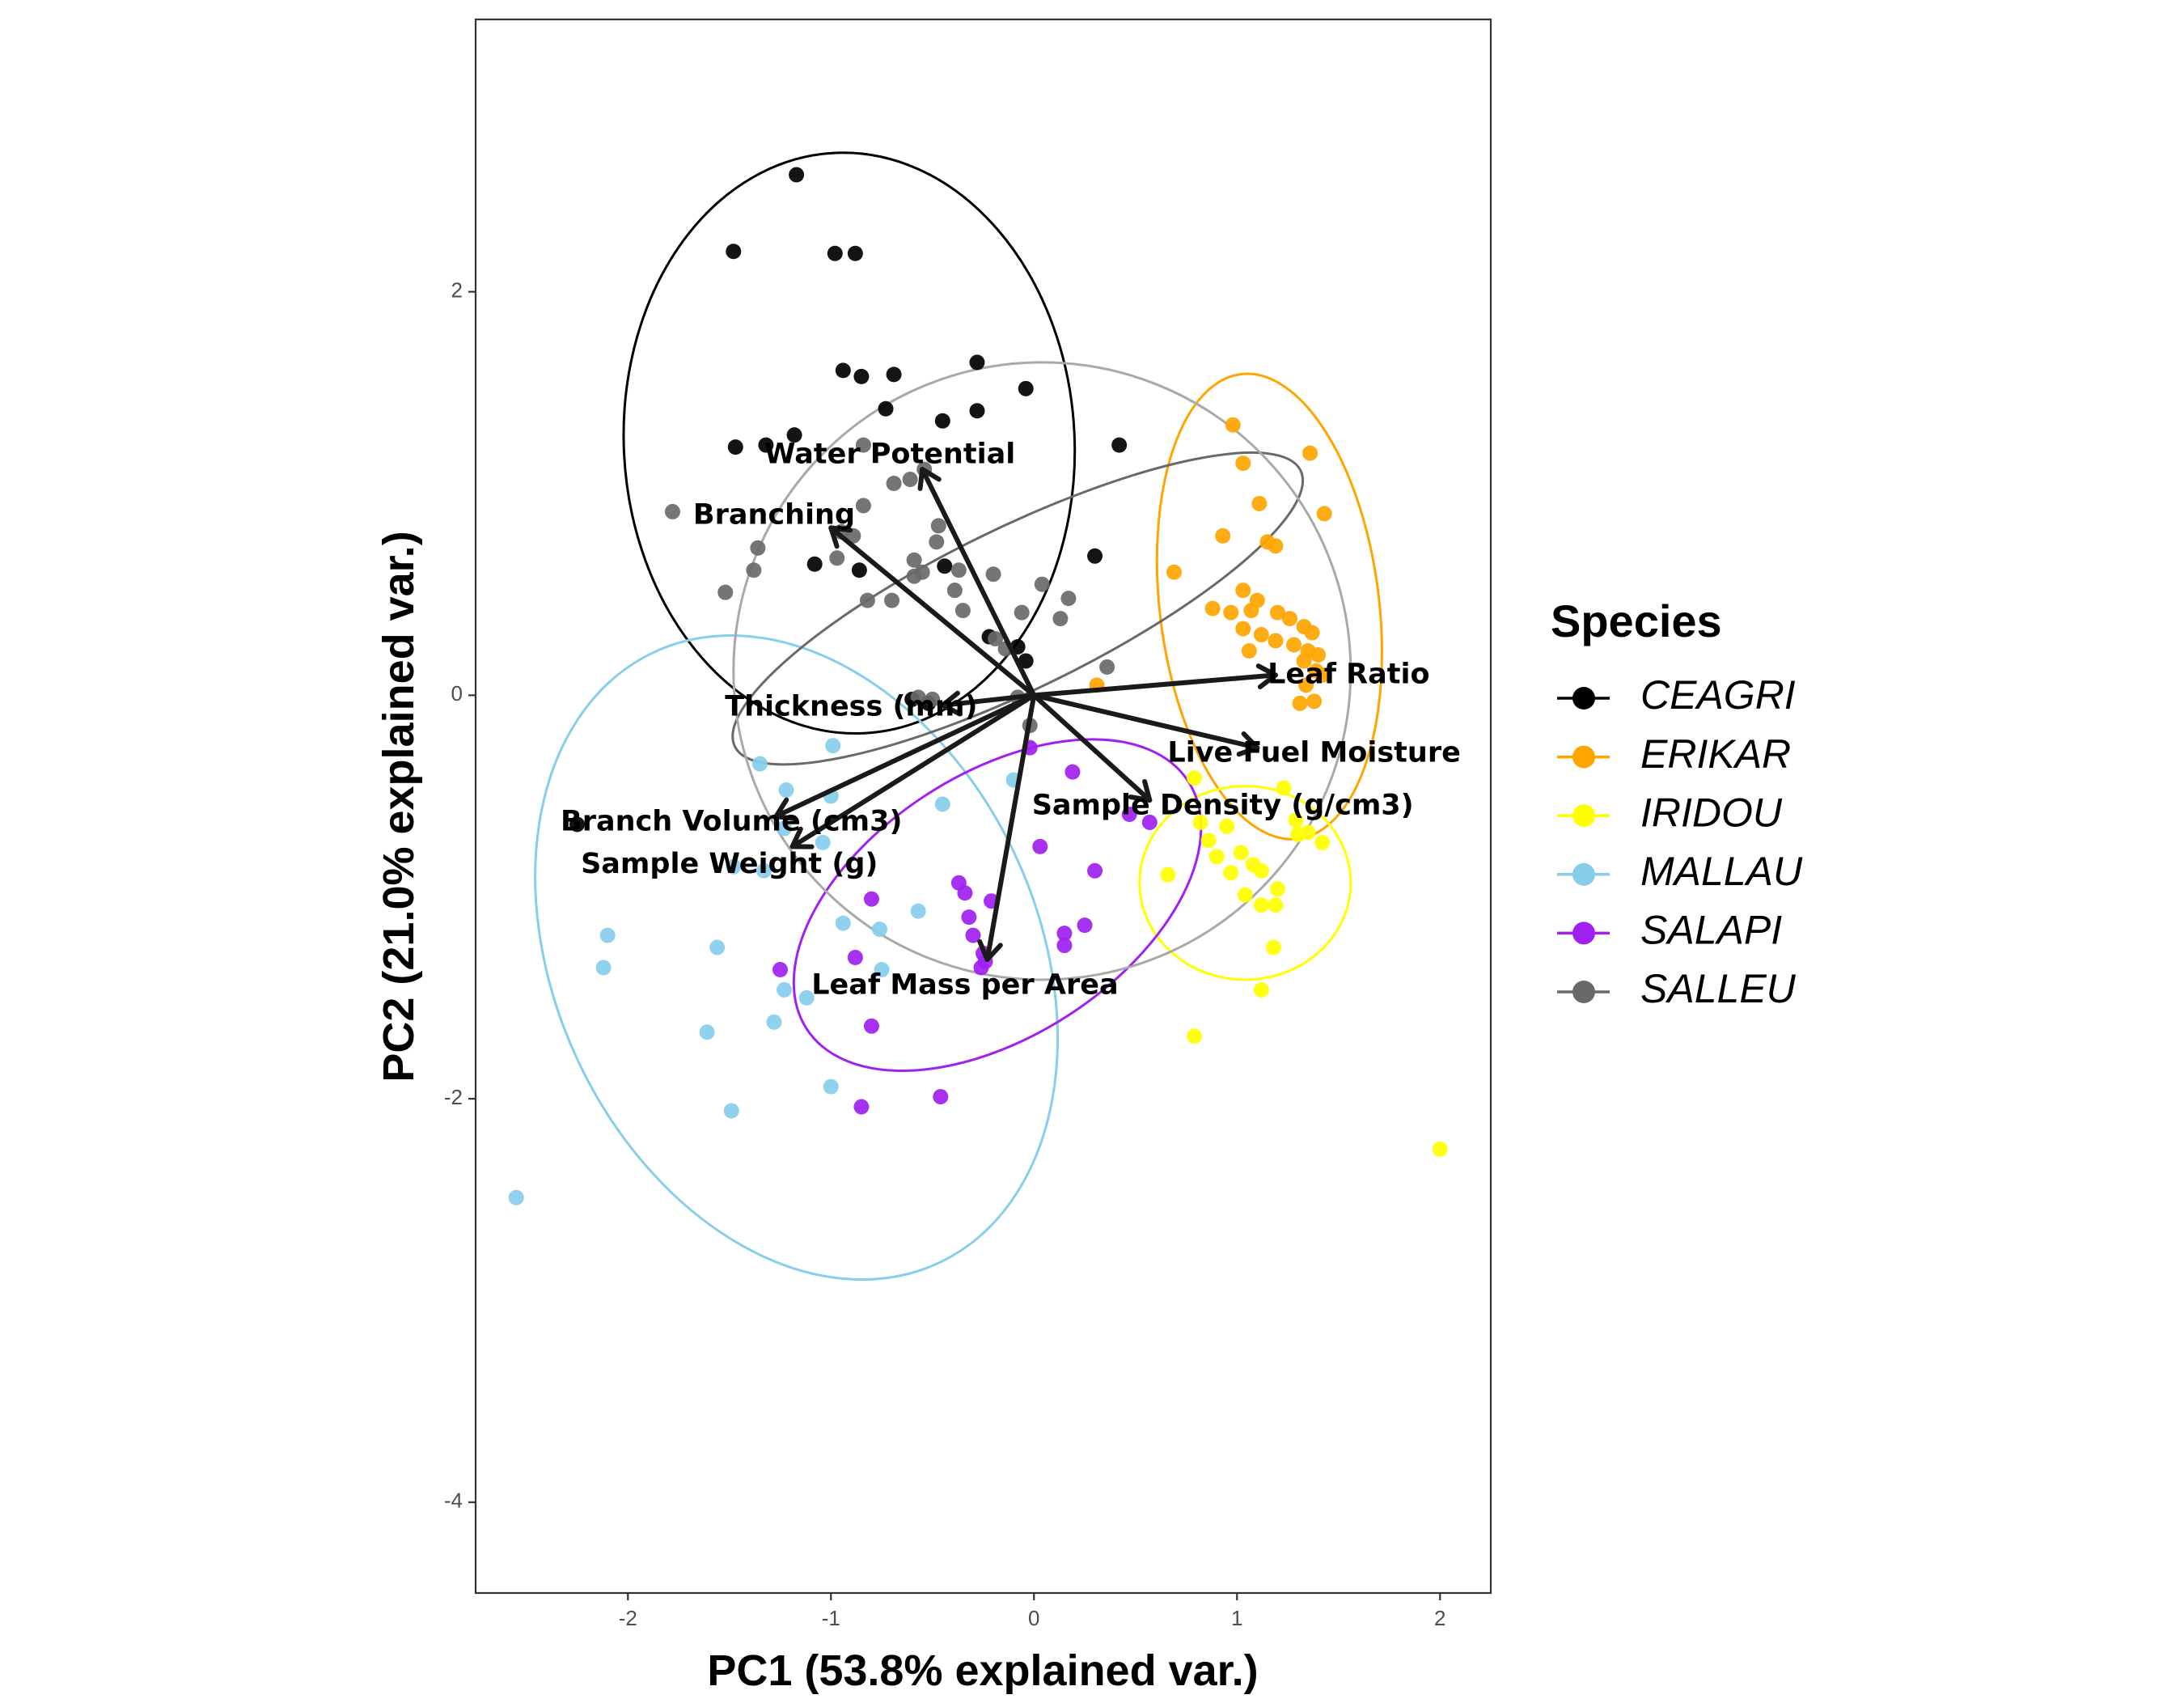  I want to click on y-tick-label: -2, so click(453, 1097).